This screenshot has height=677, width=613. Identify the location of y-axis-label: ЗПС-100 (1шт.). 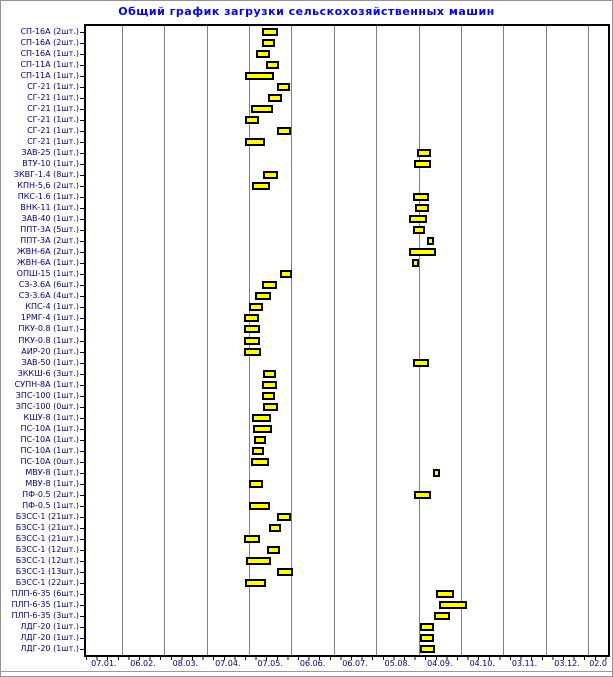
(47, 395).